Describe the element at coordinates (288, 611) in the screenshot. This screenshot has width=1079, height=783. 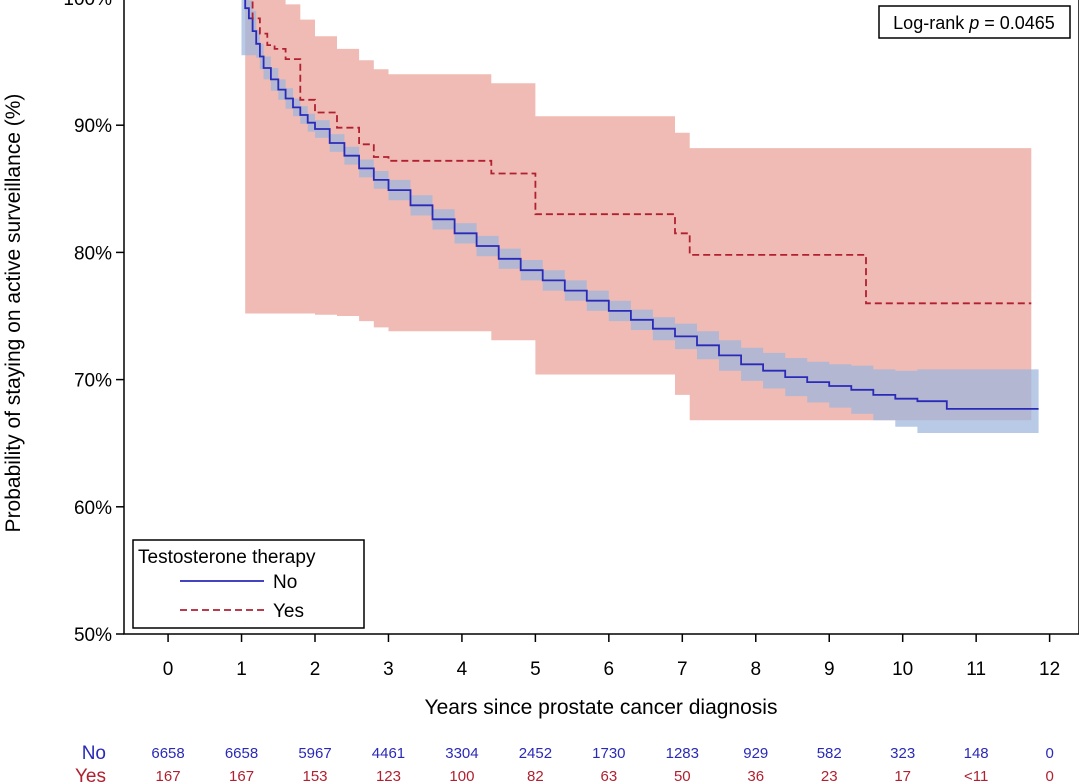
I see `legend-label-yes: Yes` at that location.